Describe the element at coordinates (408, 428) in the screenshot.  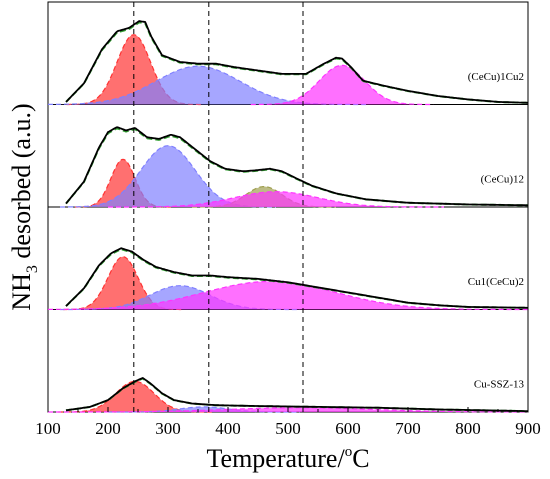
I see `x-tick-label: 700` at that location.